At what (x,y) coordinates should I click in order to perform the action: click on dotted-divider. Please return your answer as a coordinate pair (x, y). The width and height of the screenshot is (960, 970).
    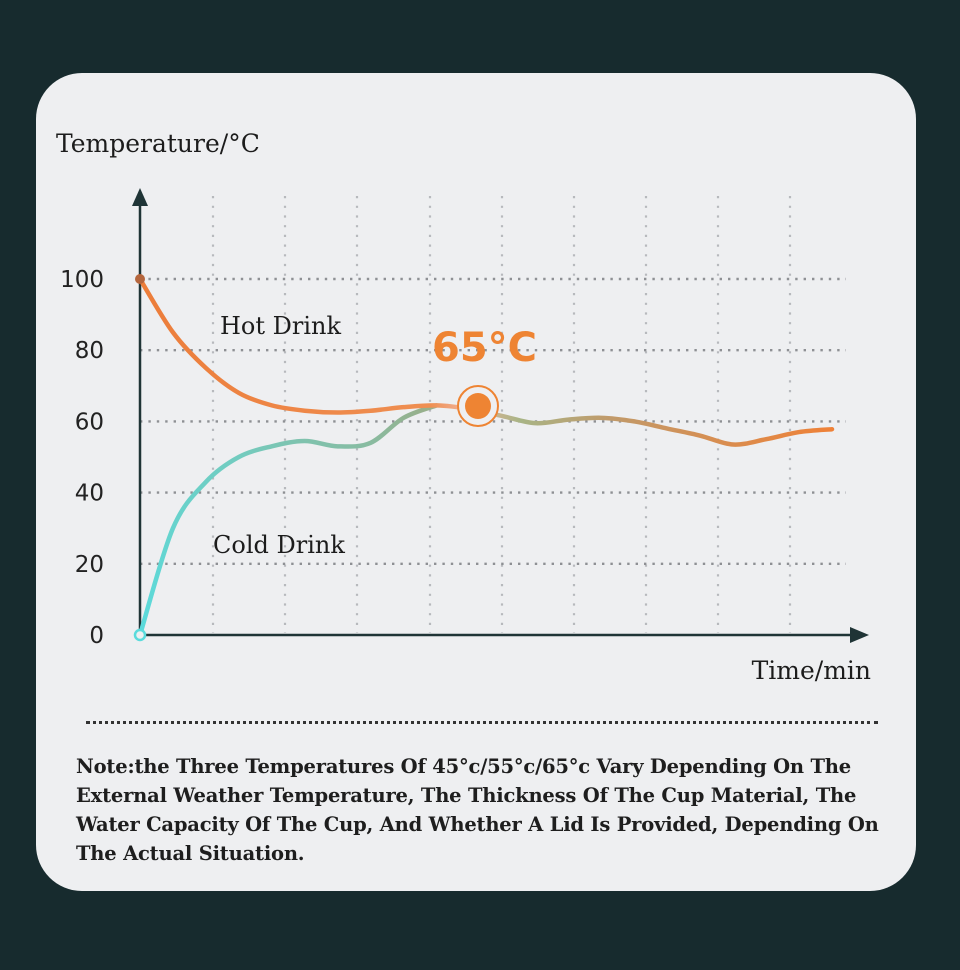
    Looking at the image, I should click on (482, 722).